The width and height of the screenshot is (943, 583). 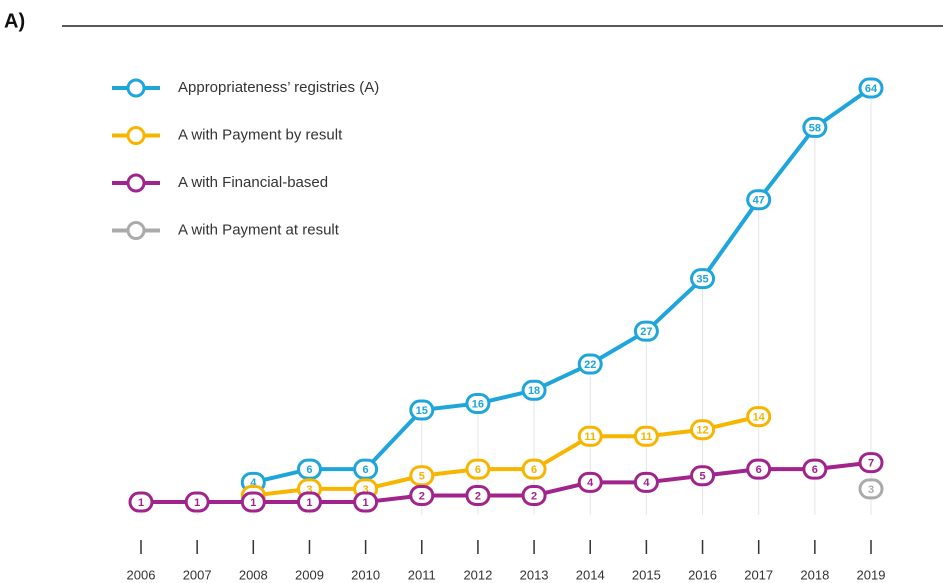 I want to click on x-tick-label: 2008, so click(x=253, y=574).